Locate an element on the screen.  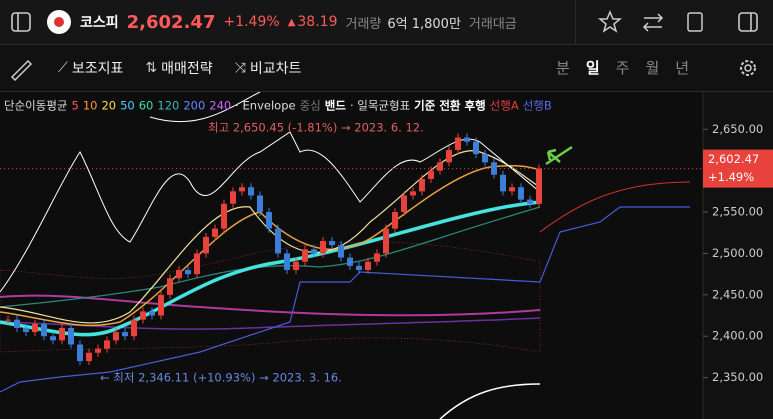
price-tag-change: +1.49% is located at coordinates (731, 177).